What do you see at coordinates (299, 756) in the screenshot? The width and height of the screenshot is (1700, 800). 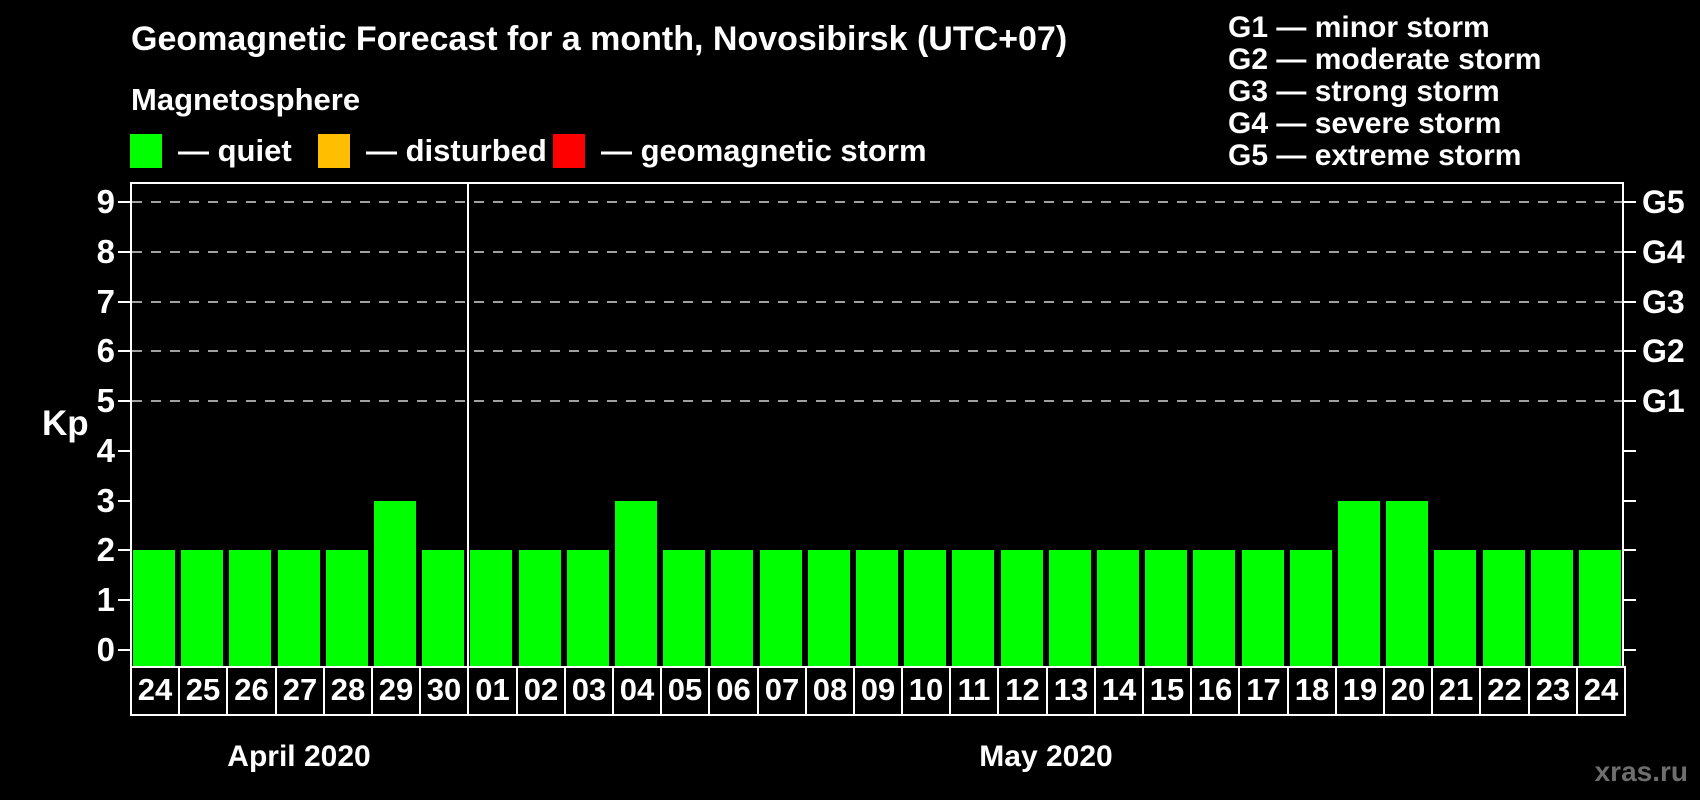 I see `month-label: April 2020` at bounding box center [299, 756].